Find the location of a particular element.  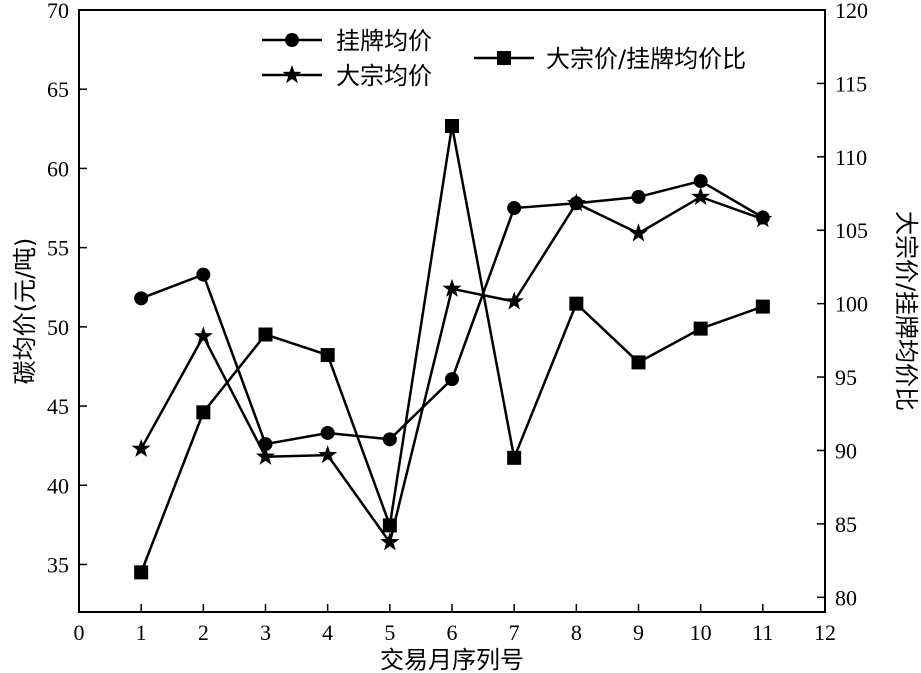

y-right-tick-label: 105 is located at coordinates (851, 230).